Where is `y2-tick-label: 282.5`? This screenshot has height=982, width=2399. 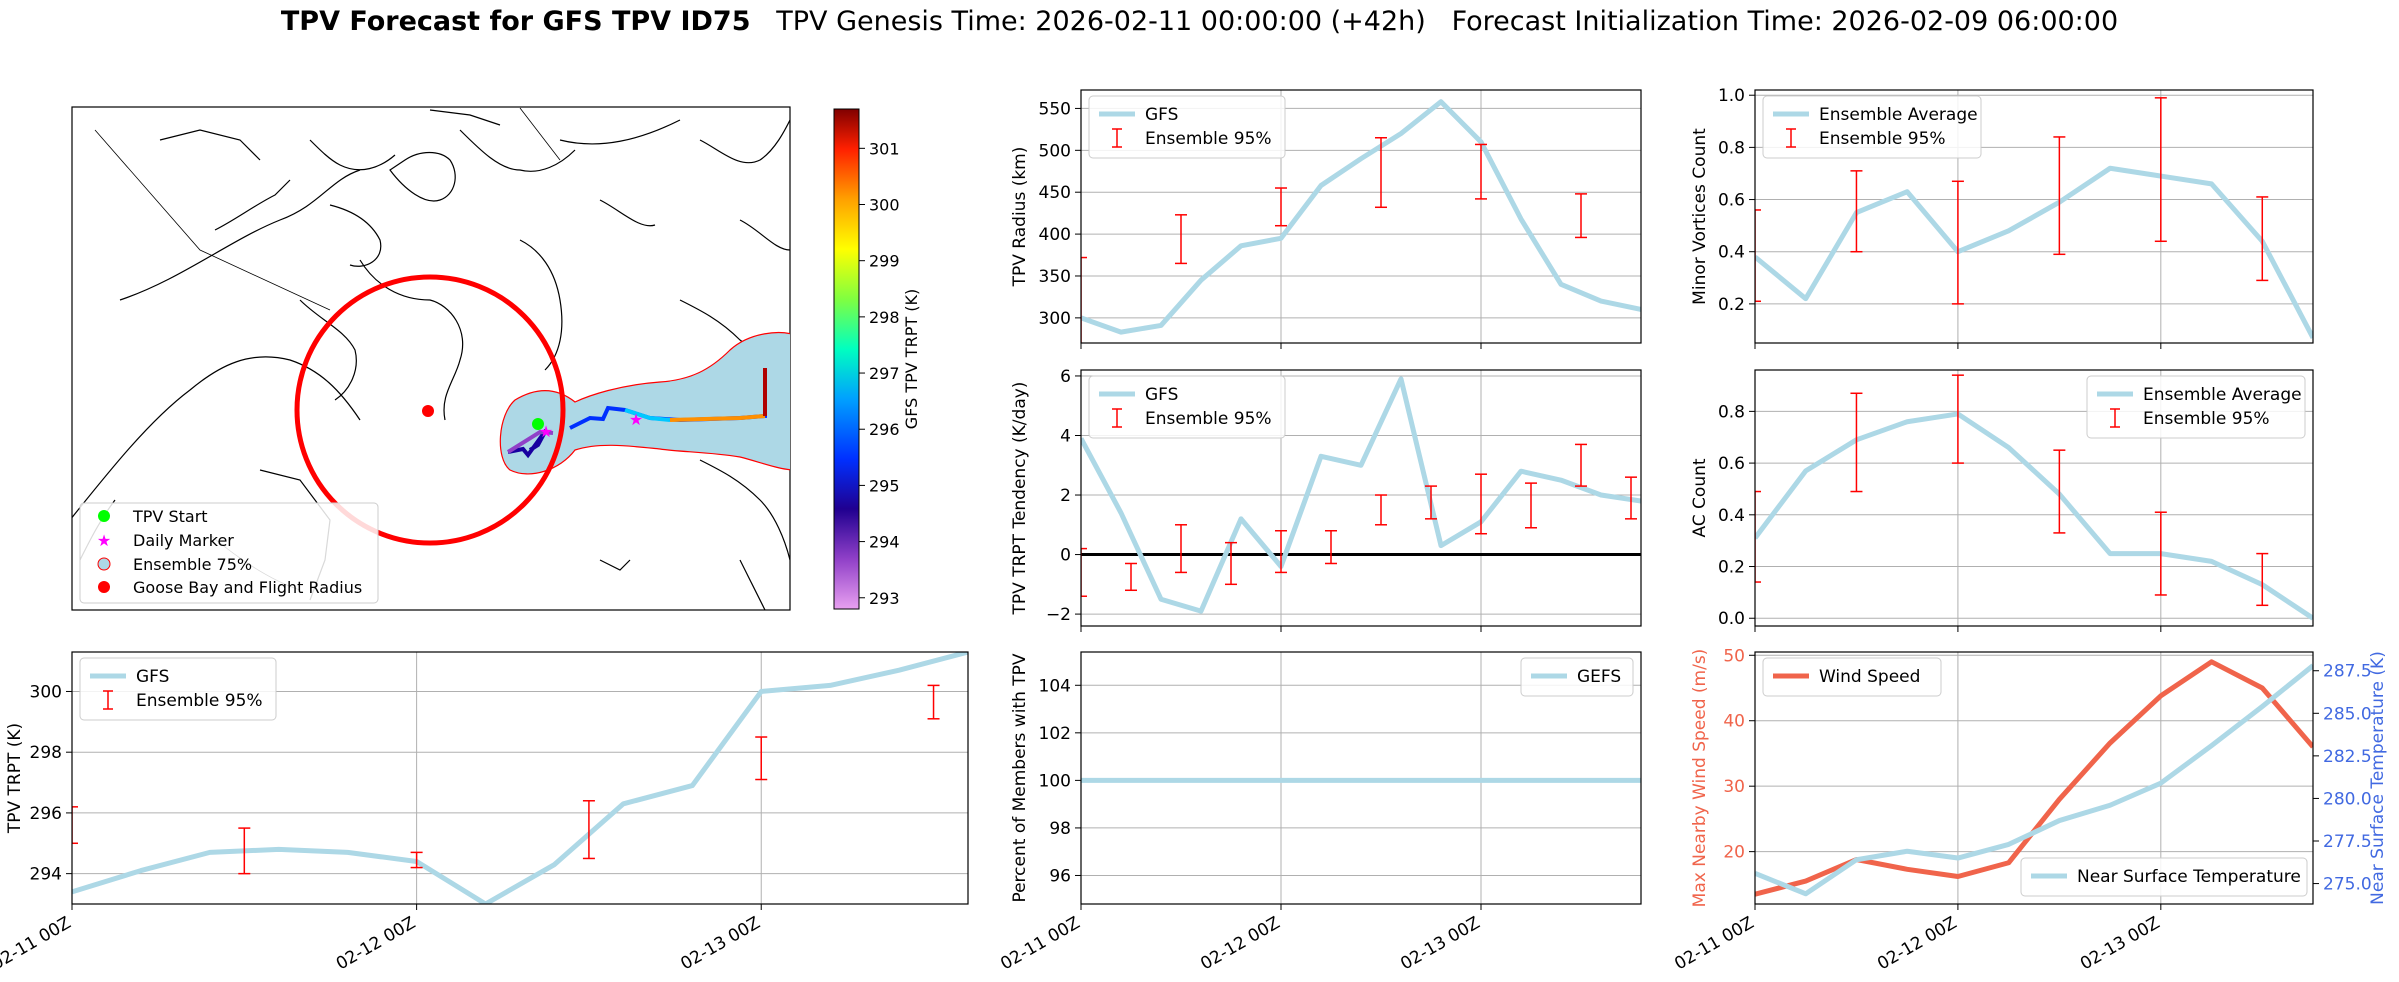
y2-tick-label: 282.5 is located at coordinates (2347, 757).